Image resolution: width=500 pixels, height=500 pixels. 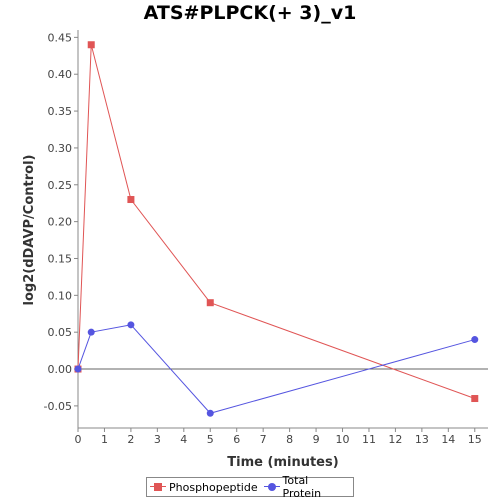 What do you see at coordinates (302, 487) in the screenshot?
I see `legend-label-total-protein: Total Protein` at bounding box center [302, 487].